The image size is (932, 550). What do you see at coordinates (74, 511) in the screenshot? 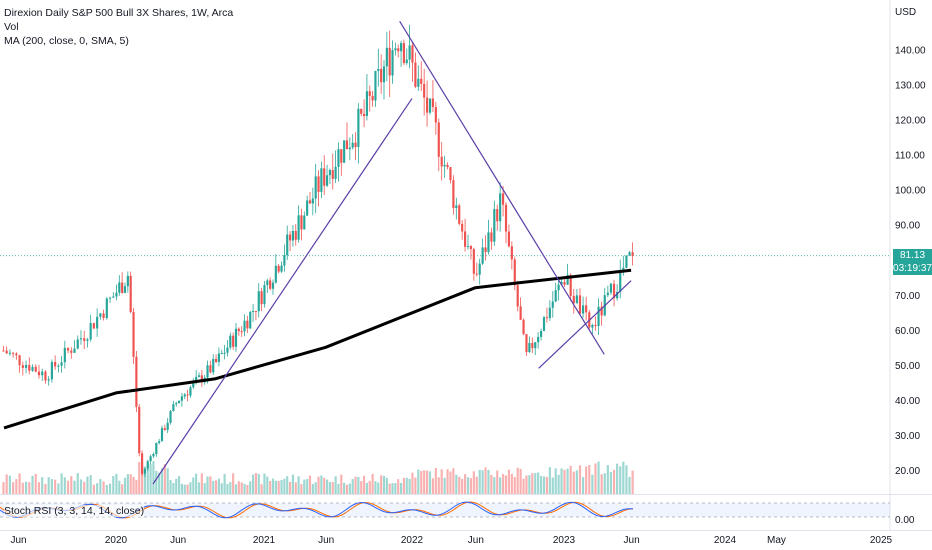
I see `stoch-rsi-legend: Stoch RSI (3, 3, 14, 14, close)` at bounding box center [74, 511].